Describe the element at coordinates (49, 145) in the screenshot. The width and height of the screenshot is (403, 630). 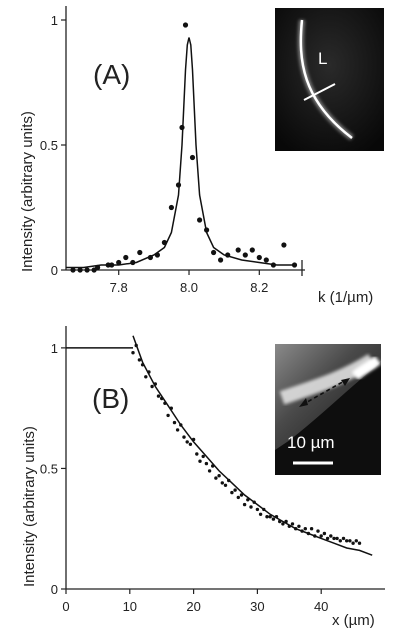
I see `panel-a-y-tick-label: 0.5` at that location.